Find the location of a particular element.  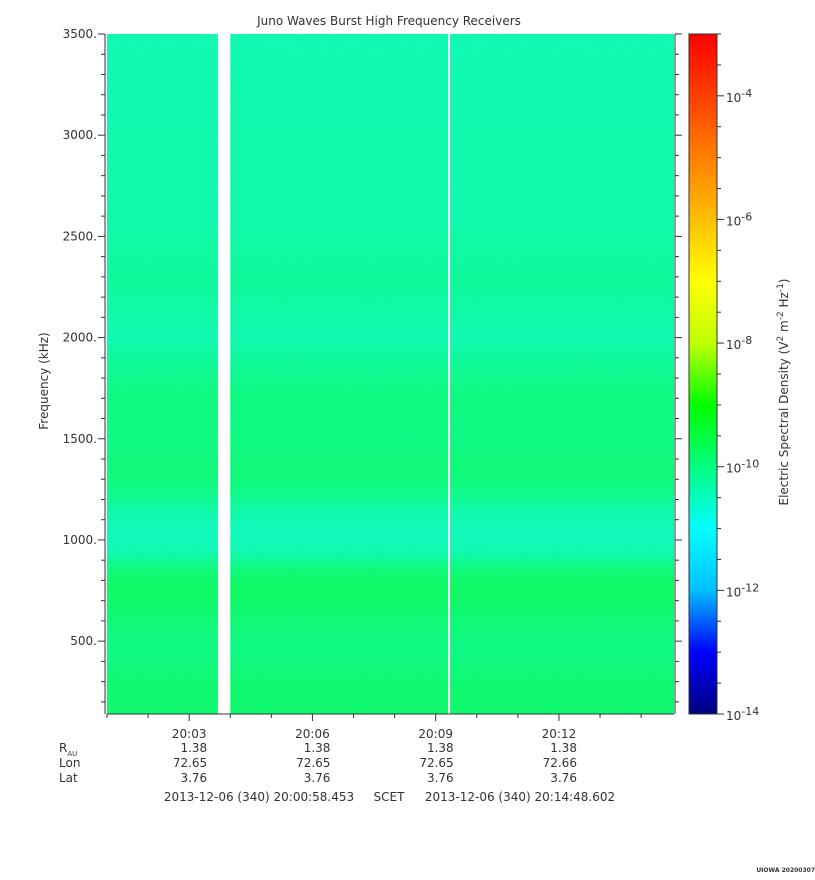

ephemeris-row-label: RAU is located at coordinates (68, 749).